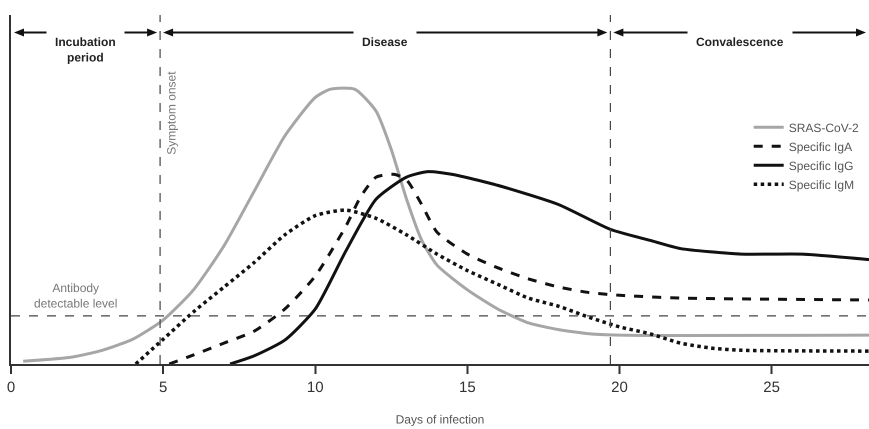 The height and width of the screenshot is (429, 869). I want to click on x-tick-label: 15, so click(467, 387).